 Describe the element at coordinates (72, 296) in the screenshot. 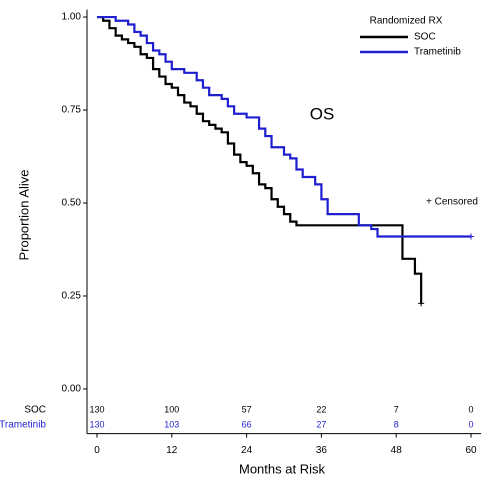

I see `y-tick-label: 0.25` at that location.